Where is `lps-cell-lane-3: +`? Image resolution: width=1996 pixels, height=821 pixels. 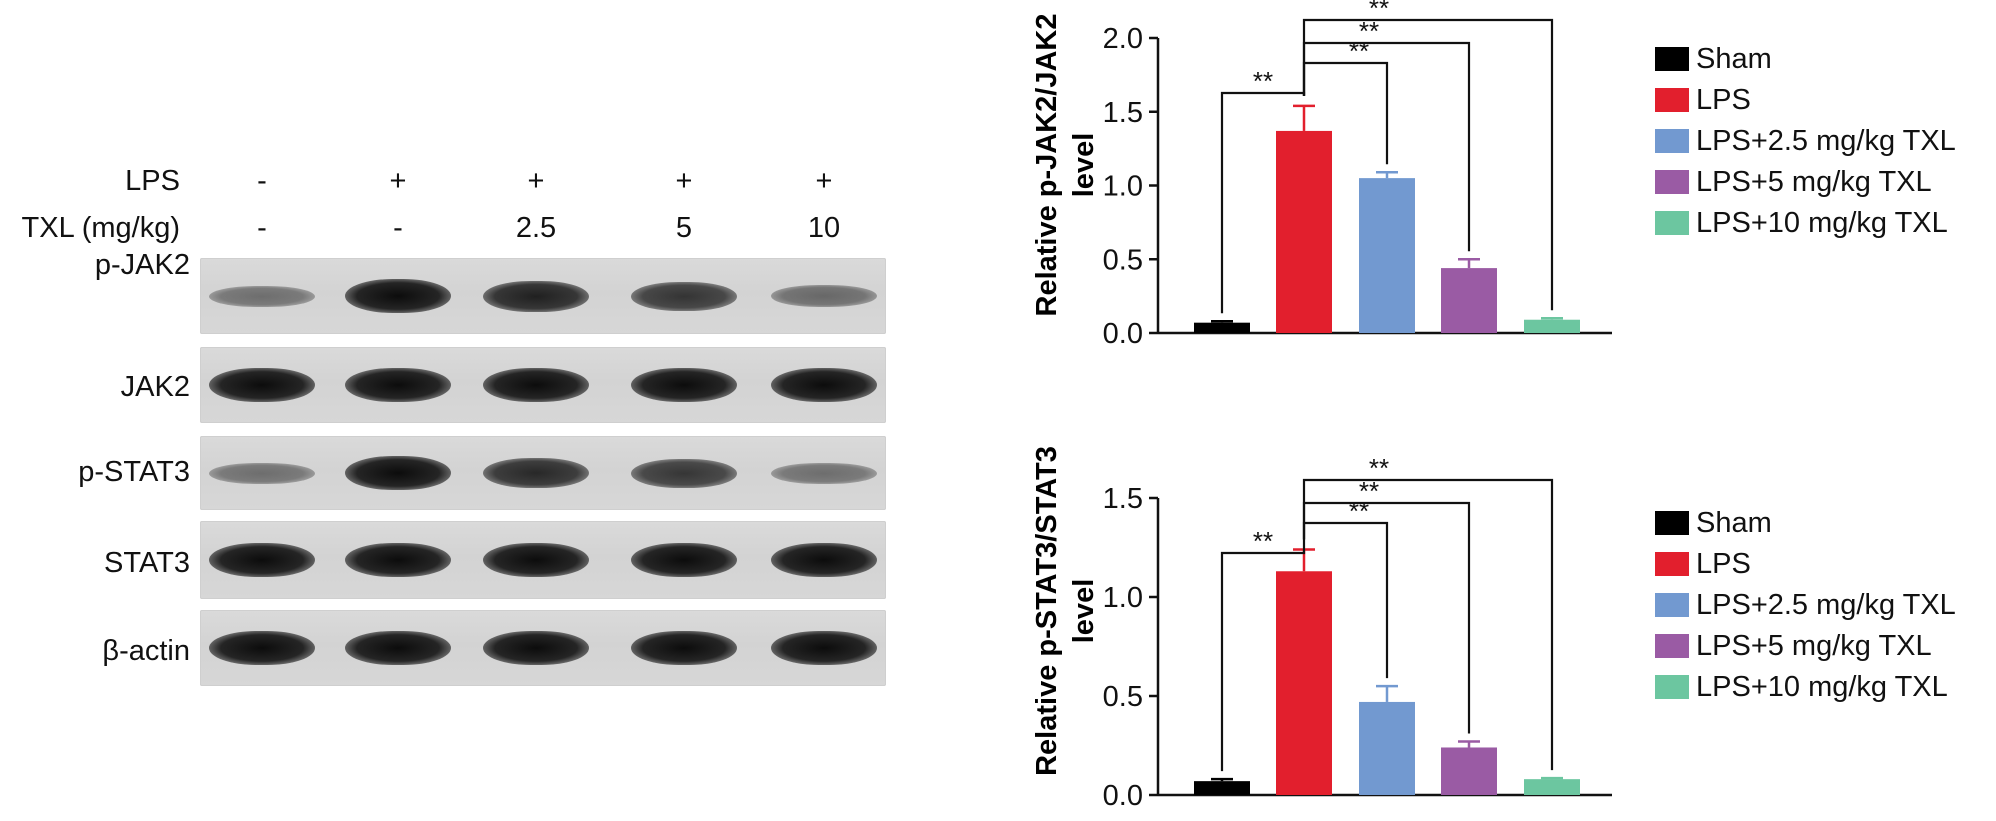
lps-cell-lane-3: + is located at coordinates (536, 181).